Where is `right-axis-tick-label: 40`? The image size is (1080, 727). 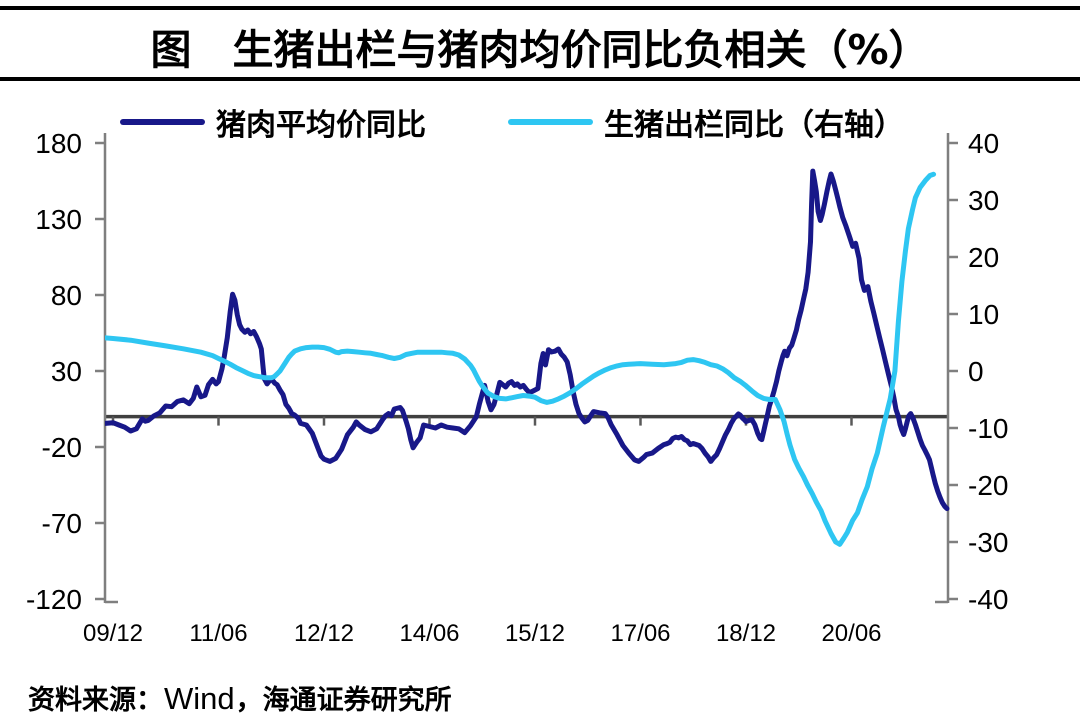
right-axis-tick-label: 40 is located at coordinates (983, 143).